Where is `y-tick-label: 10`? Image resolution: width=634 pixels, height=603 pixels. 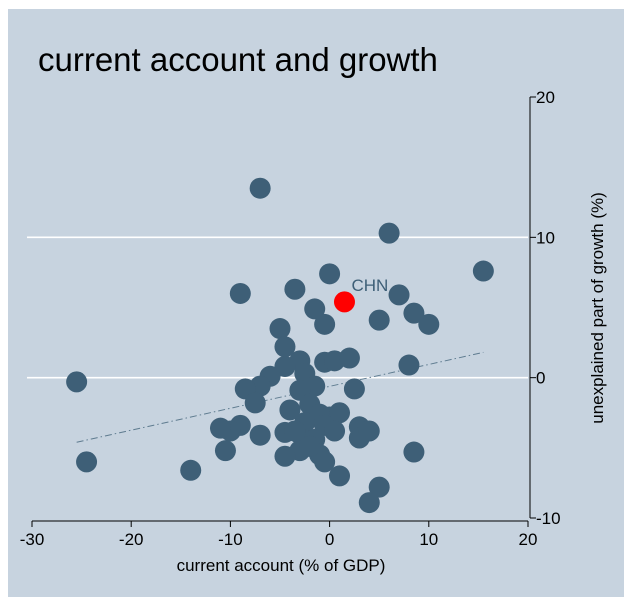
y-tick-label: 10 is located at coordinates (545, 237).